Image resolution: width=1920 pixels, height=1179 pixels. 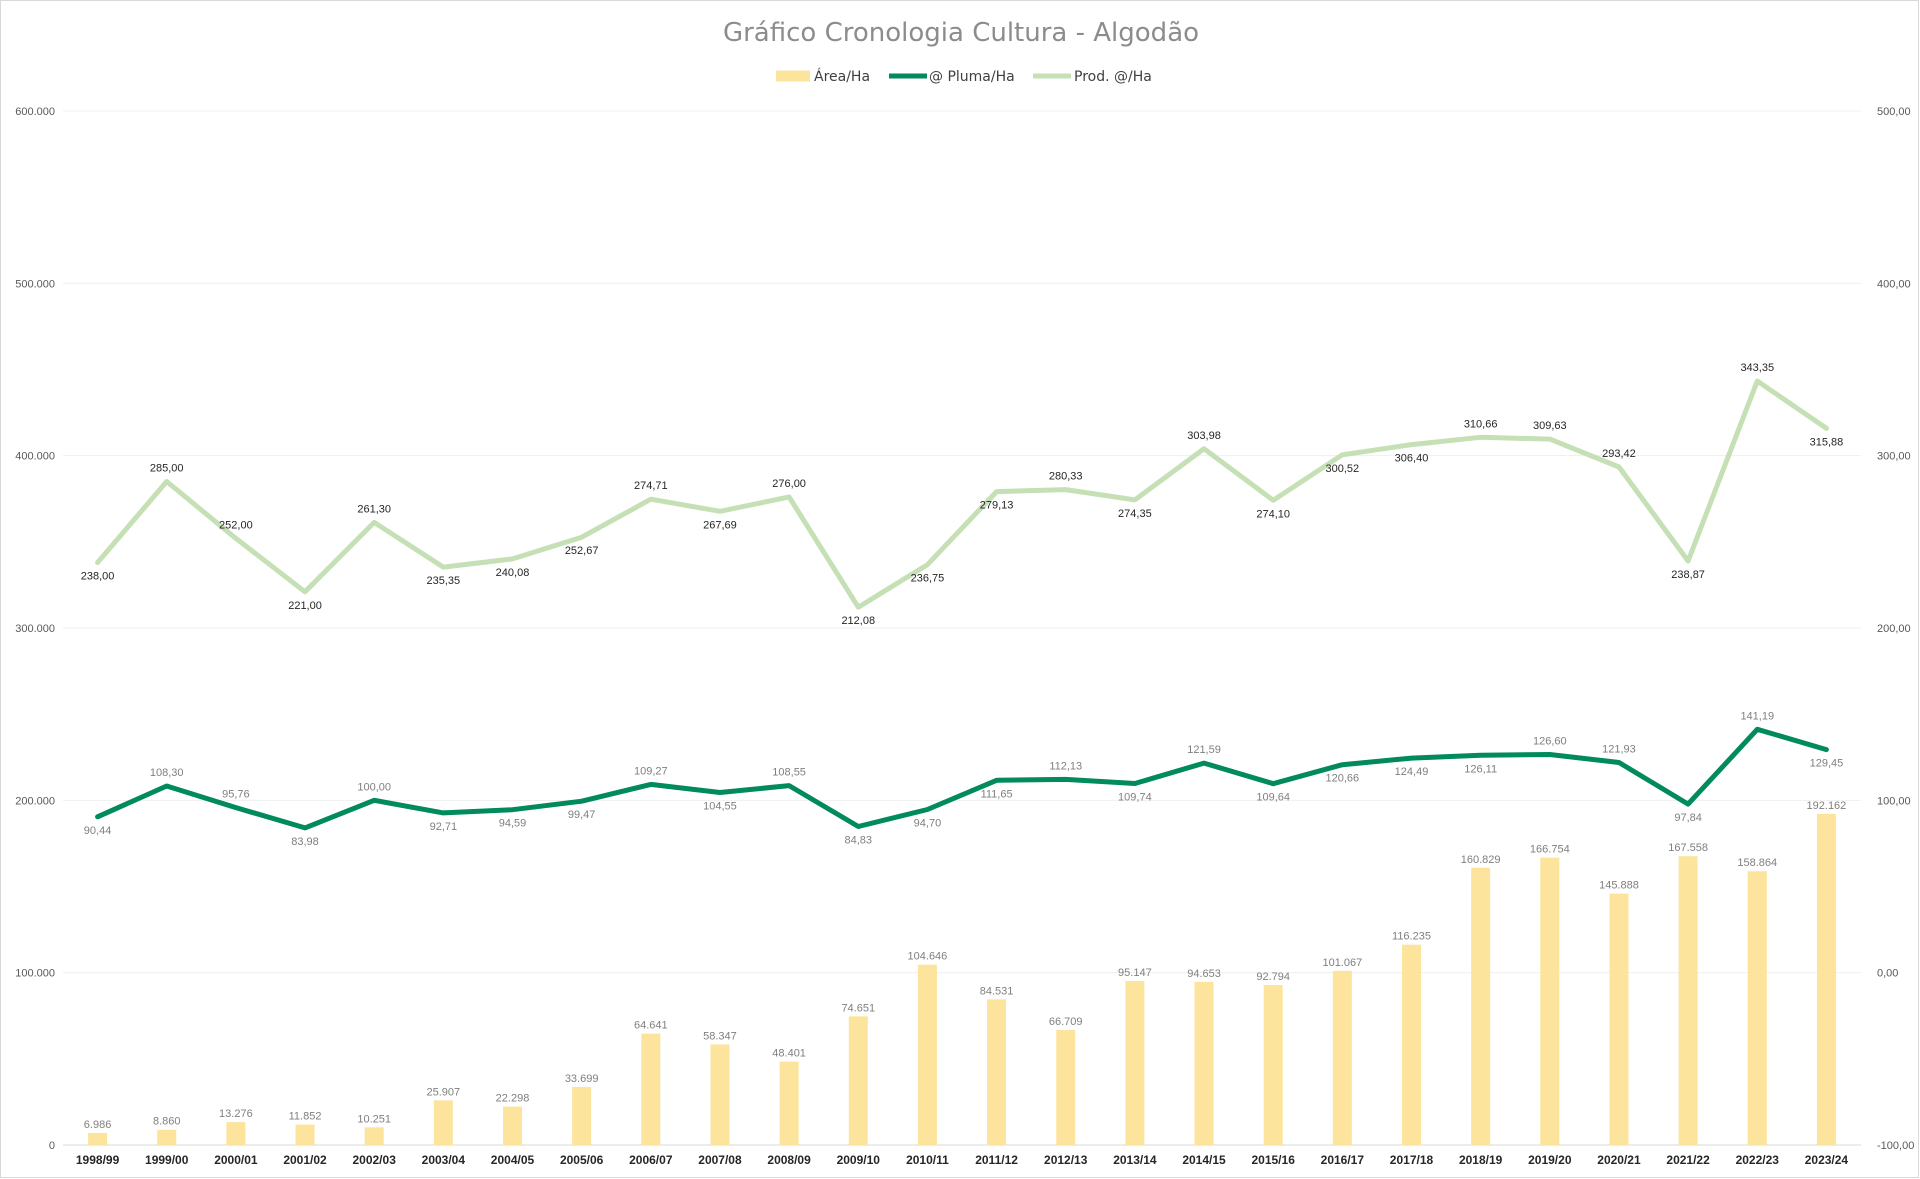 I want to click on area-bar-2022/23, so click(x=1757, y=1008).